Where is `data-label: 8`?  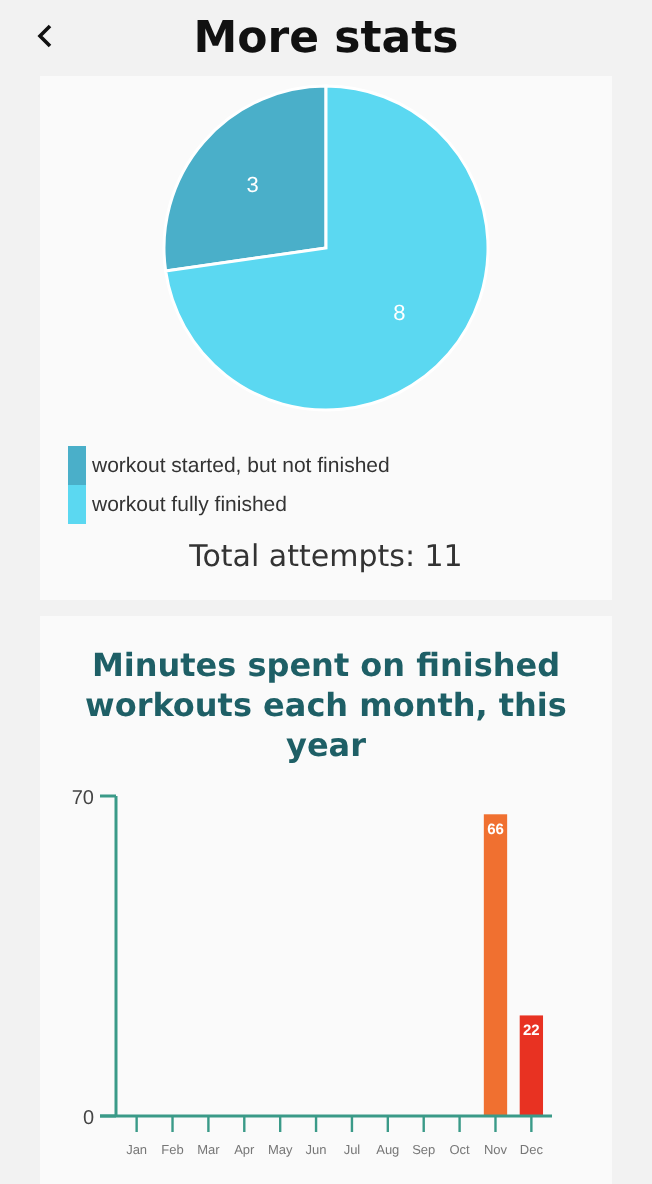 data-label: 8 is located at coordinates (399, 313).